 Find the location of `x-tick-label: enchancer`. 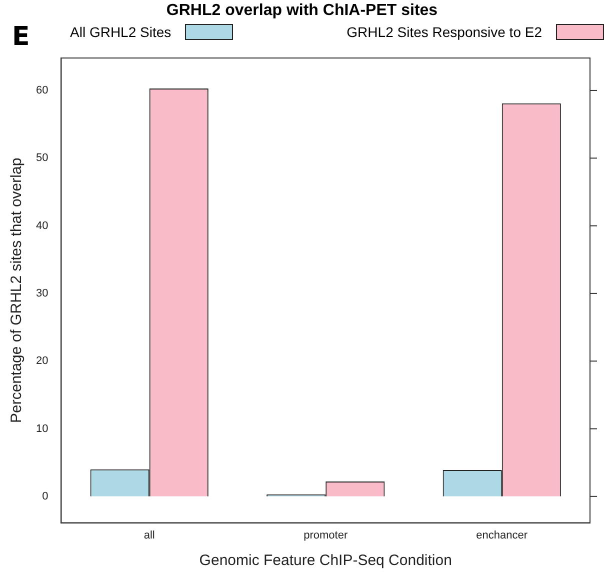

x-tick-label: enchancer is located at coordinates (502, 535).